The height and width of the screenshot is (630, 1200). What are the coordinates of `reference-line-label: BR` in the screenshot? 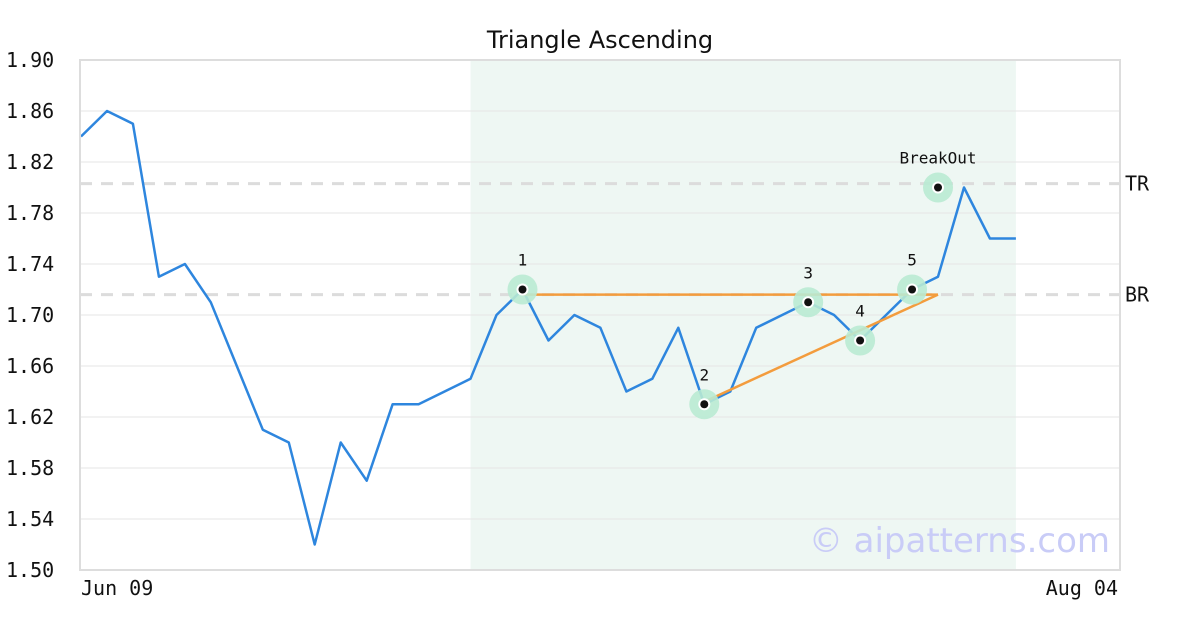 It's located at (1137, 295).